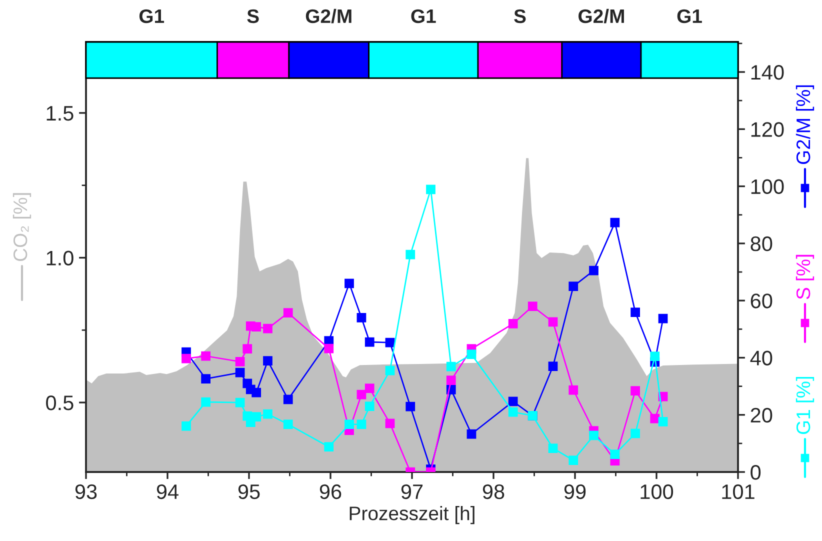  I want to click on text: G1 [%], so click(805, 405).